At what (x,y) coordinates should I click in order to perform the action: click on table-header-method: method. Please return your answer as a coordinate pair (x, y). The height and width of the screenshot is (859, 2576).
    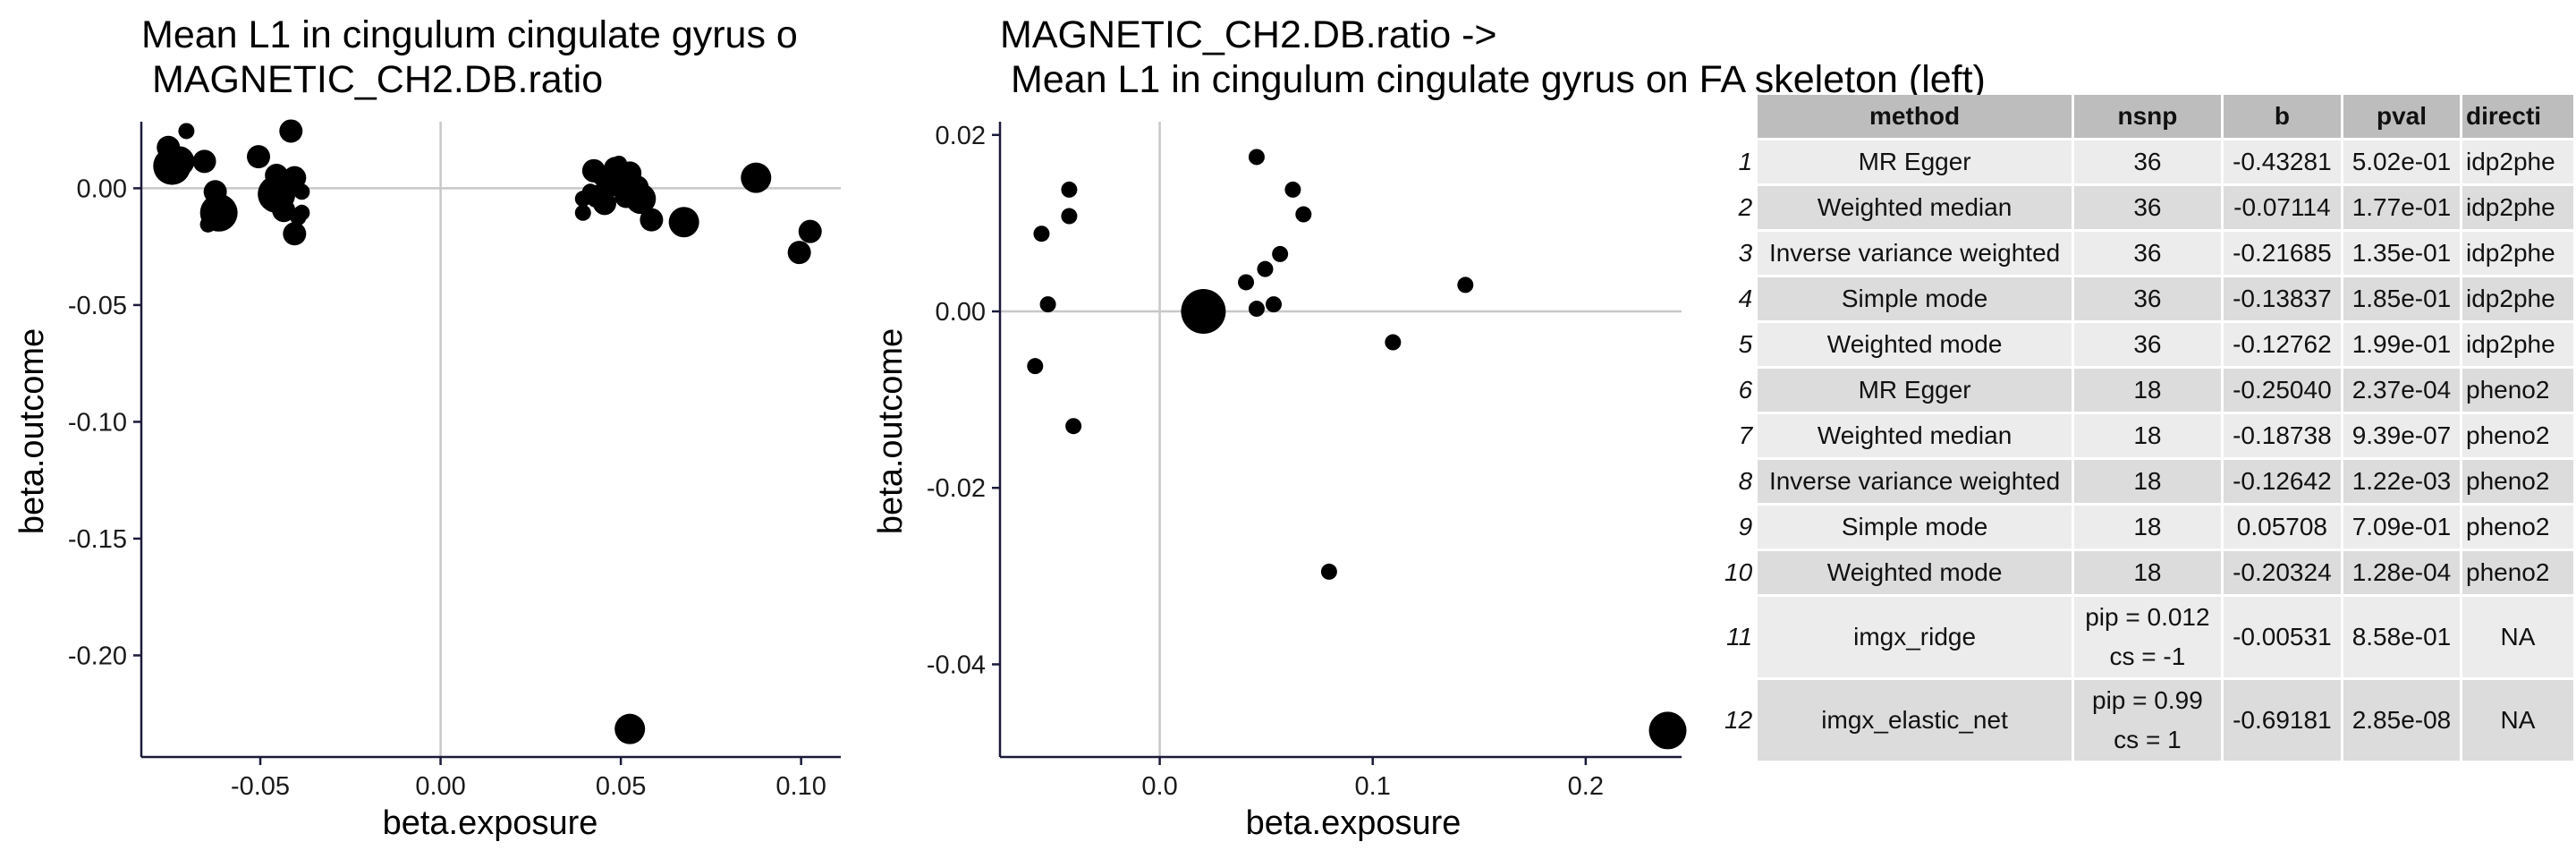
    Looking at the image, I should click on (1916, 117).